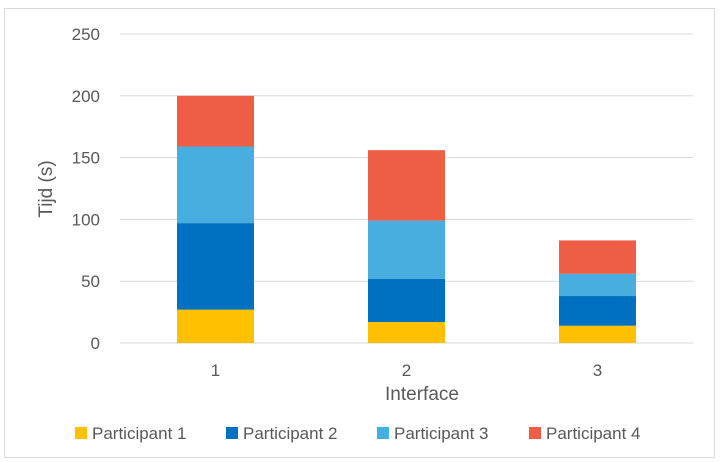  I want to click on legend-label: Participant 4, so click(593, 433).